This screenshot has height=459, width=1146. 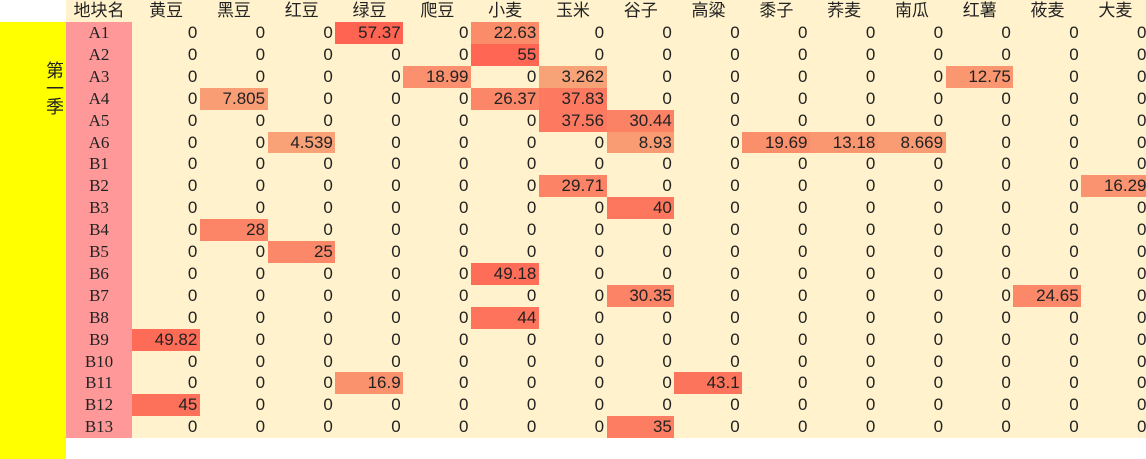 What do you see at coordinates (166, 339) in the screenshot?
I see `data-cell: 49.82` at bounding box center [166, 339].